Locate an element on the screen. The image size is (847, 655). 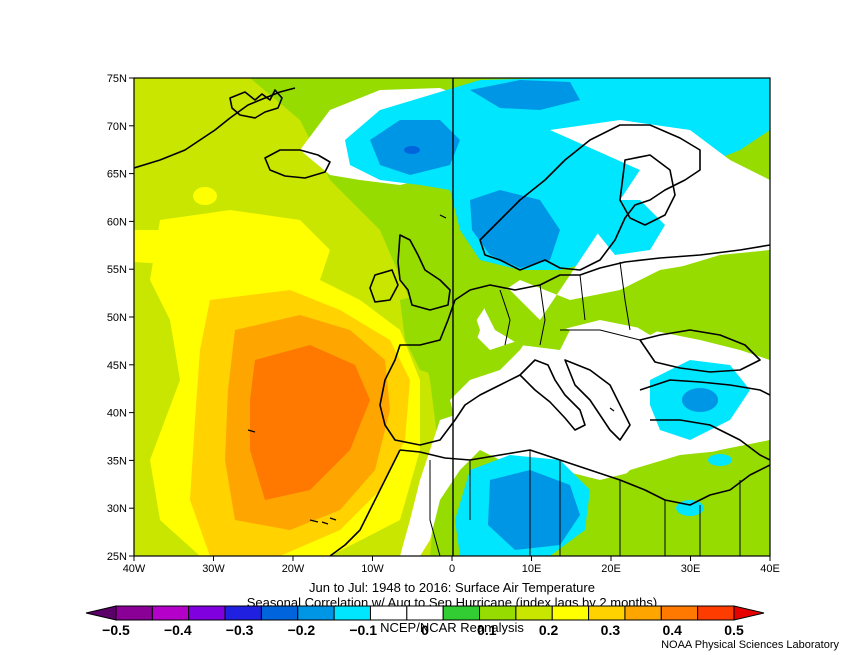
lon-label: 10W is located at coordinates (372, 569).